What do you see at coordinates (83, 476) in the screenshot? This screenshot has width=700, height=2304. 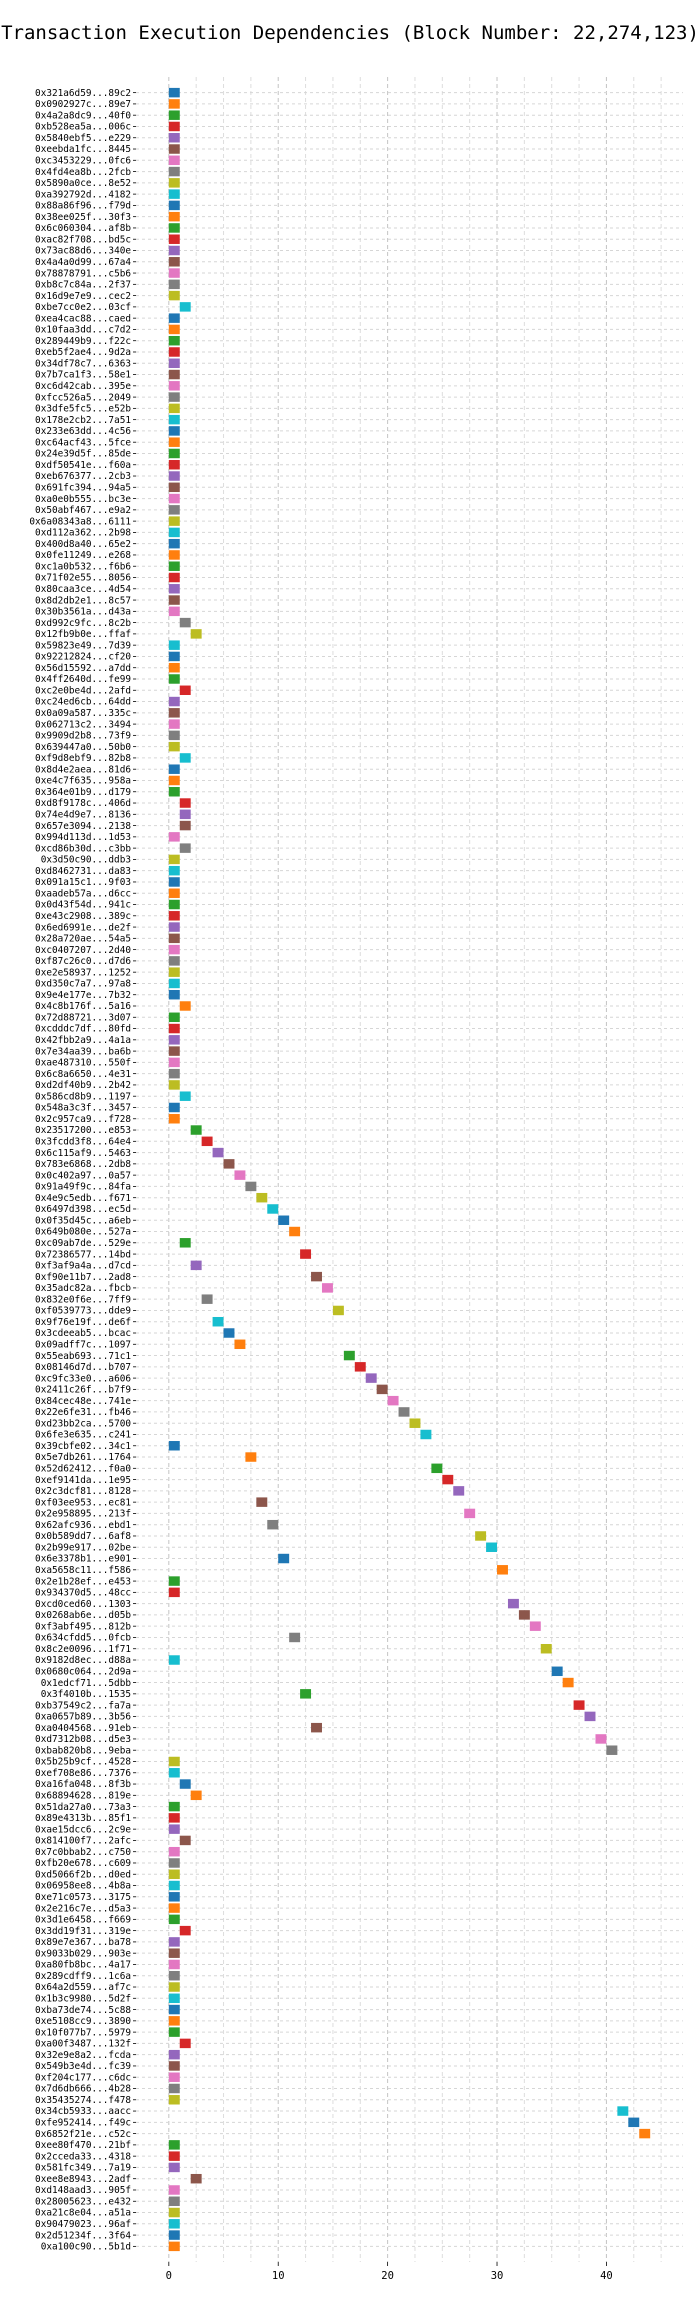 I see `y-tick-label: 0xeb676377...2cb3` at bounding box center [83, 476].